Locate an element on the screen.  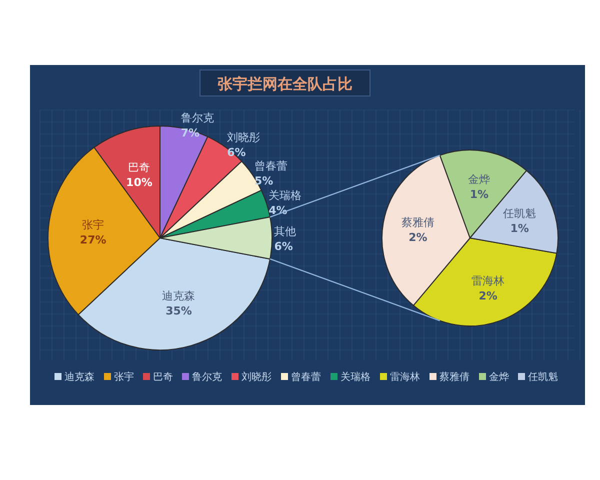
data-label: 5% is located at coordinates (264, 181).